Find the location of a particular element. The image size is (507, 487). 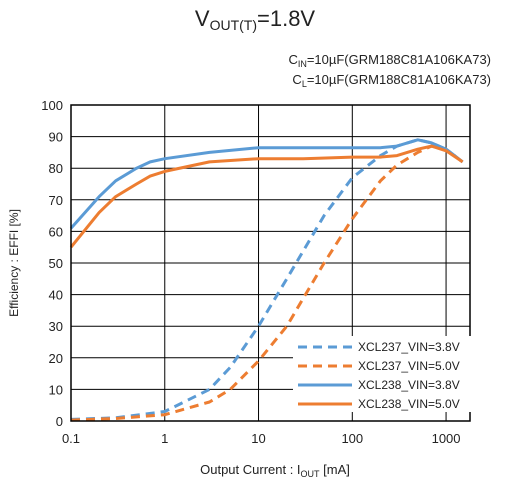

y-tick-label: 50 is located at coordinates (56, 263).